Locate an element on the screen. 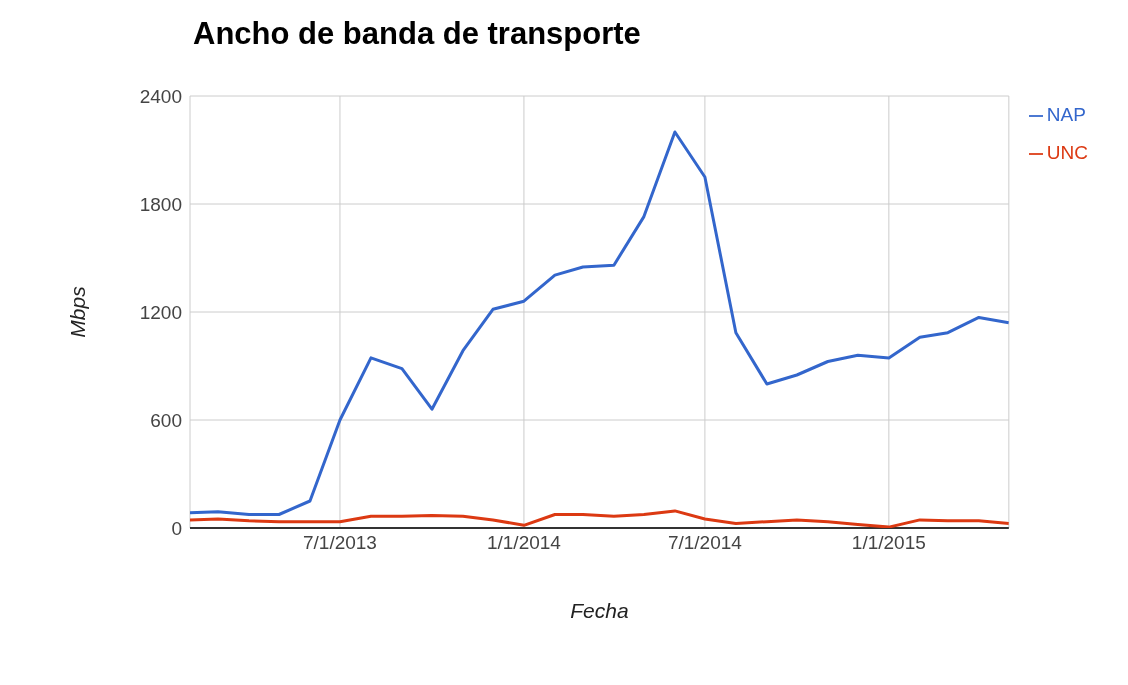 The width and height of the screenshot is (1128, 685). x-tick-label: 7/1/2014 is located at coordinates (705, 543).